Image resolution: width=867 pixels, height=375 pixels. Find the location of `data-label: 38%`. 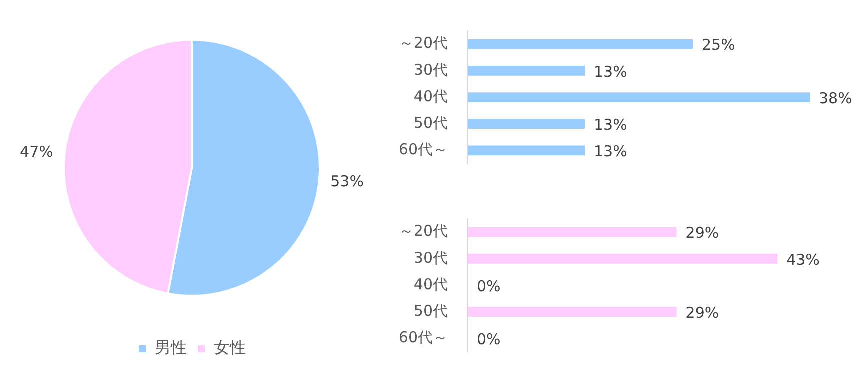

data-label: 38% is located at coordinates (835, 98).